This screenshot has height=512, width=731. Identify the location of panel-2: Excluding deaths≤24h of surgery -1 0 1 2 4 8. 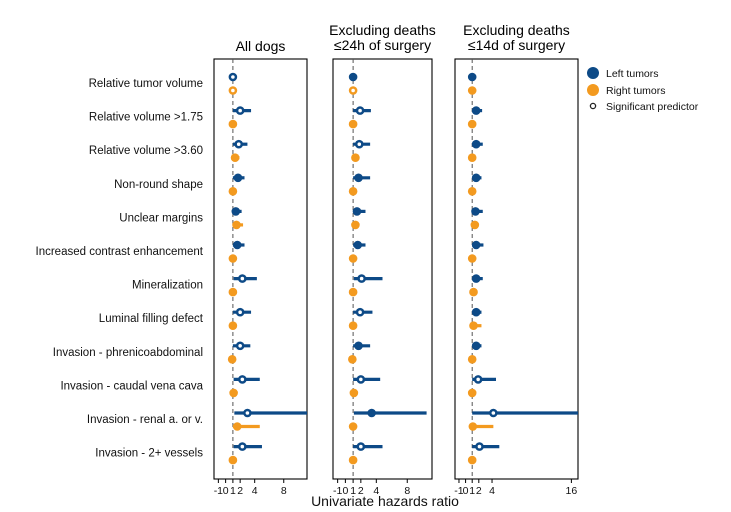
(382, 259).